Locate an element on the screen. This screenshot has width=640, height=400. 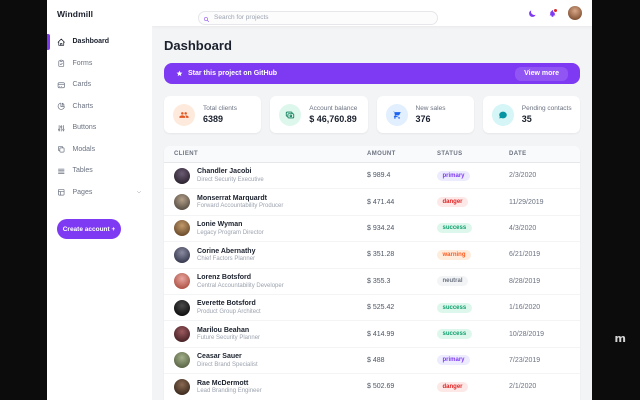
stat-label: Total clients is located at coordinates (220, 108).